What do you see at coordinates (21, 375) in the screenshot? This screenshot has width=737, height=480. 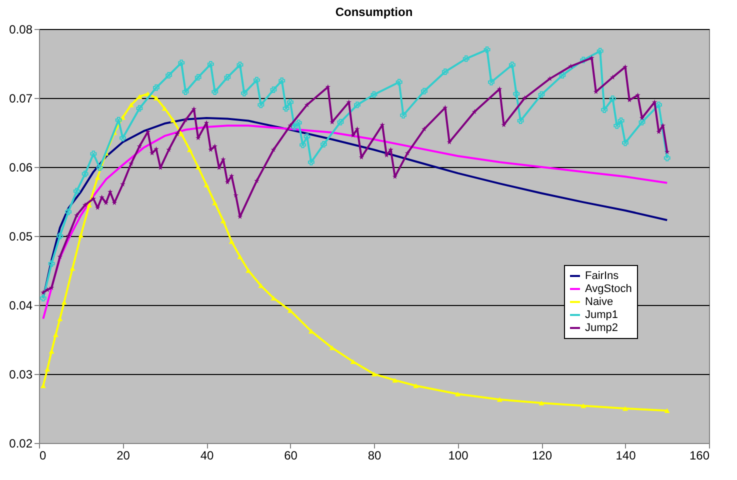 I see `y-tick-label: 0.03` at bounding box center [21, 375].